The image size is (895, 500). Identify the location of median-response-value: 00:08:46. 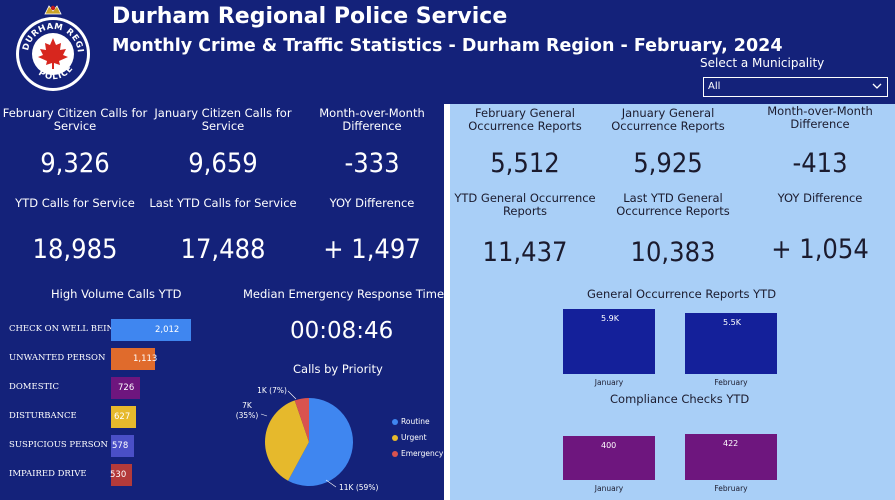
(342, 331).